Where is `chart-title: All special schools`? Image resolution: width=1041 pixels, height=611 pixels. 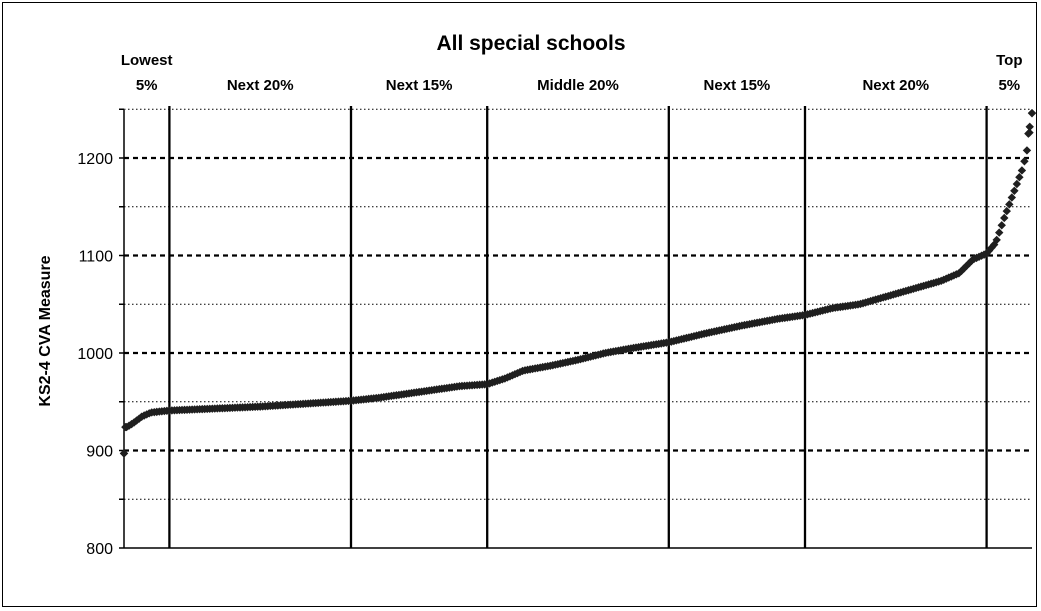
chart-title: All special schools is located at coordinates (530, 43).